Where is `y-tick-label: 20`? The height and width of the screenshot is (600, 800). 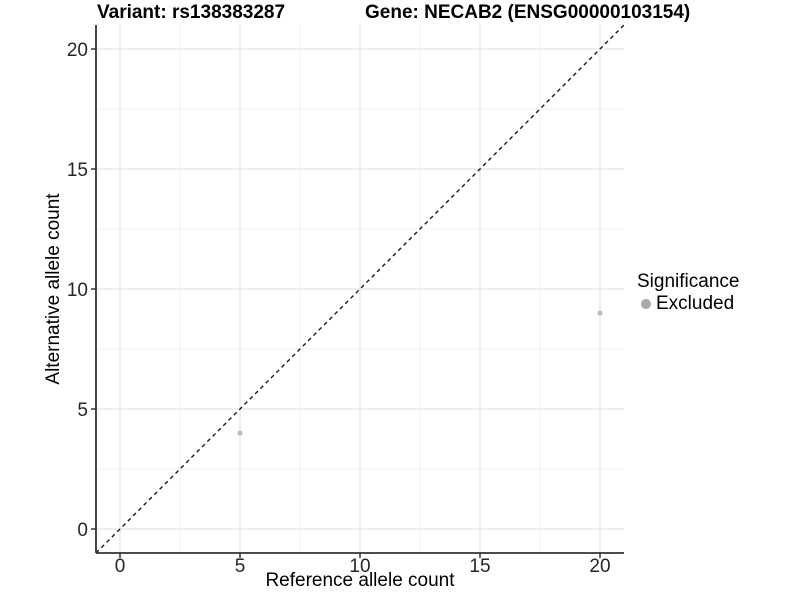
y-tick-label: 20 is located at coordinates (77, 50).